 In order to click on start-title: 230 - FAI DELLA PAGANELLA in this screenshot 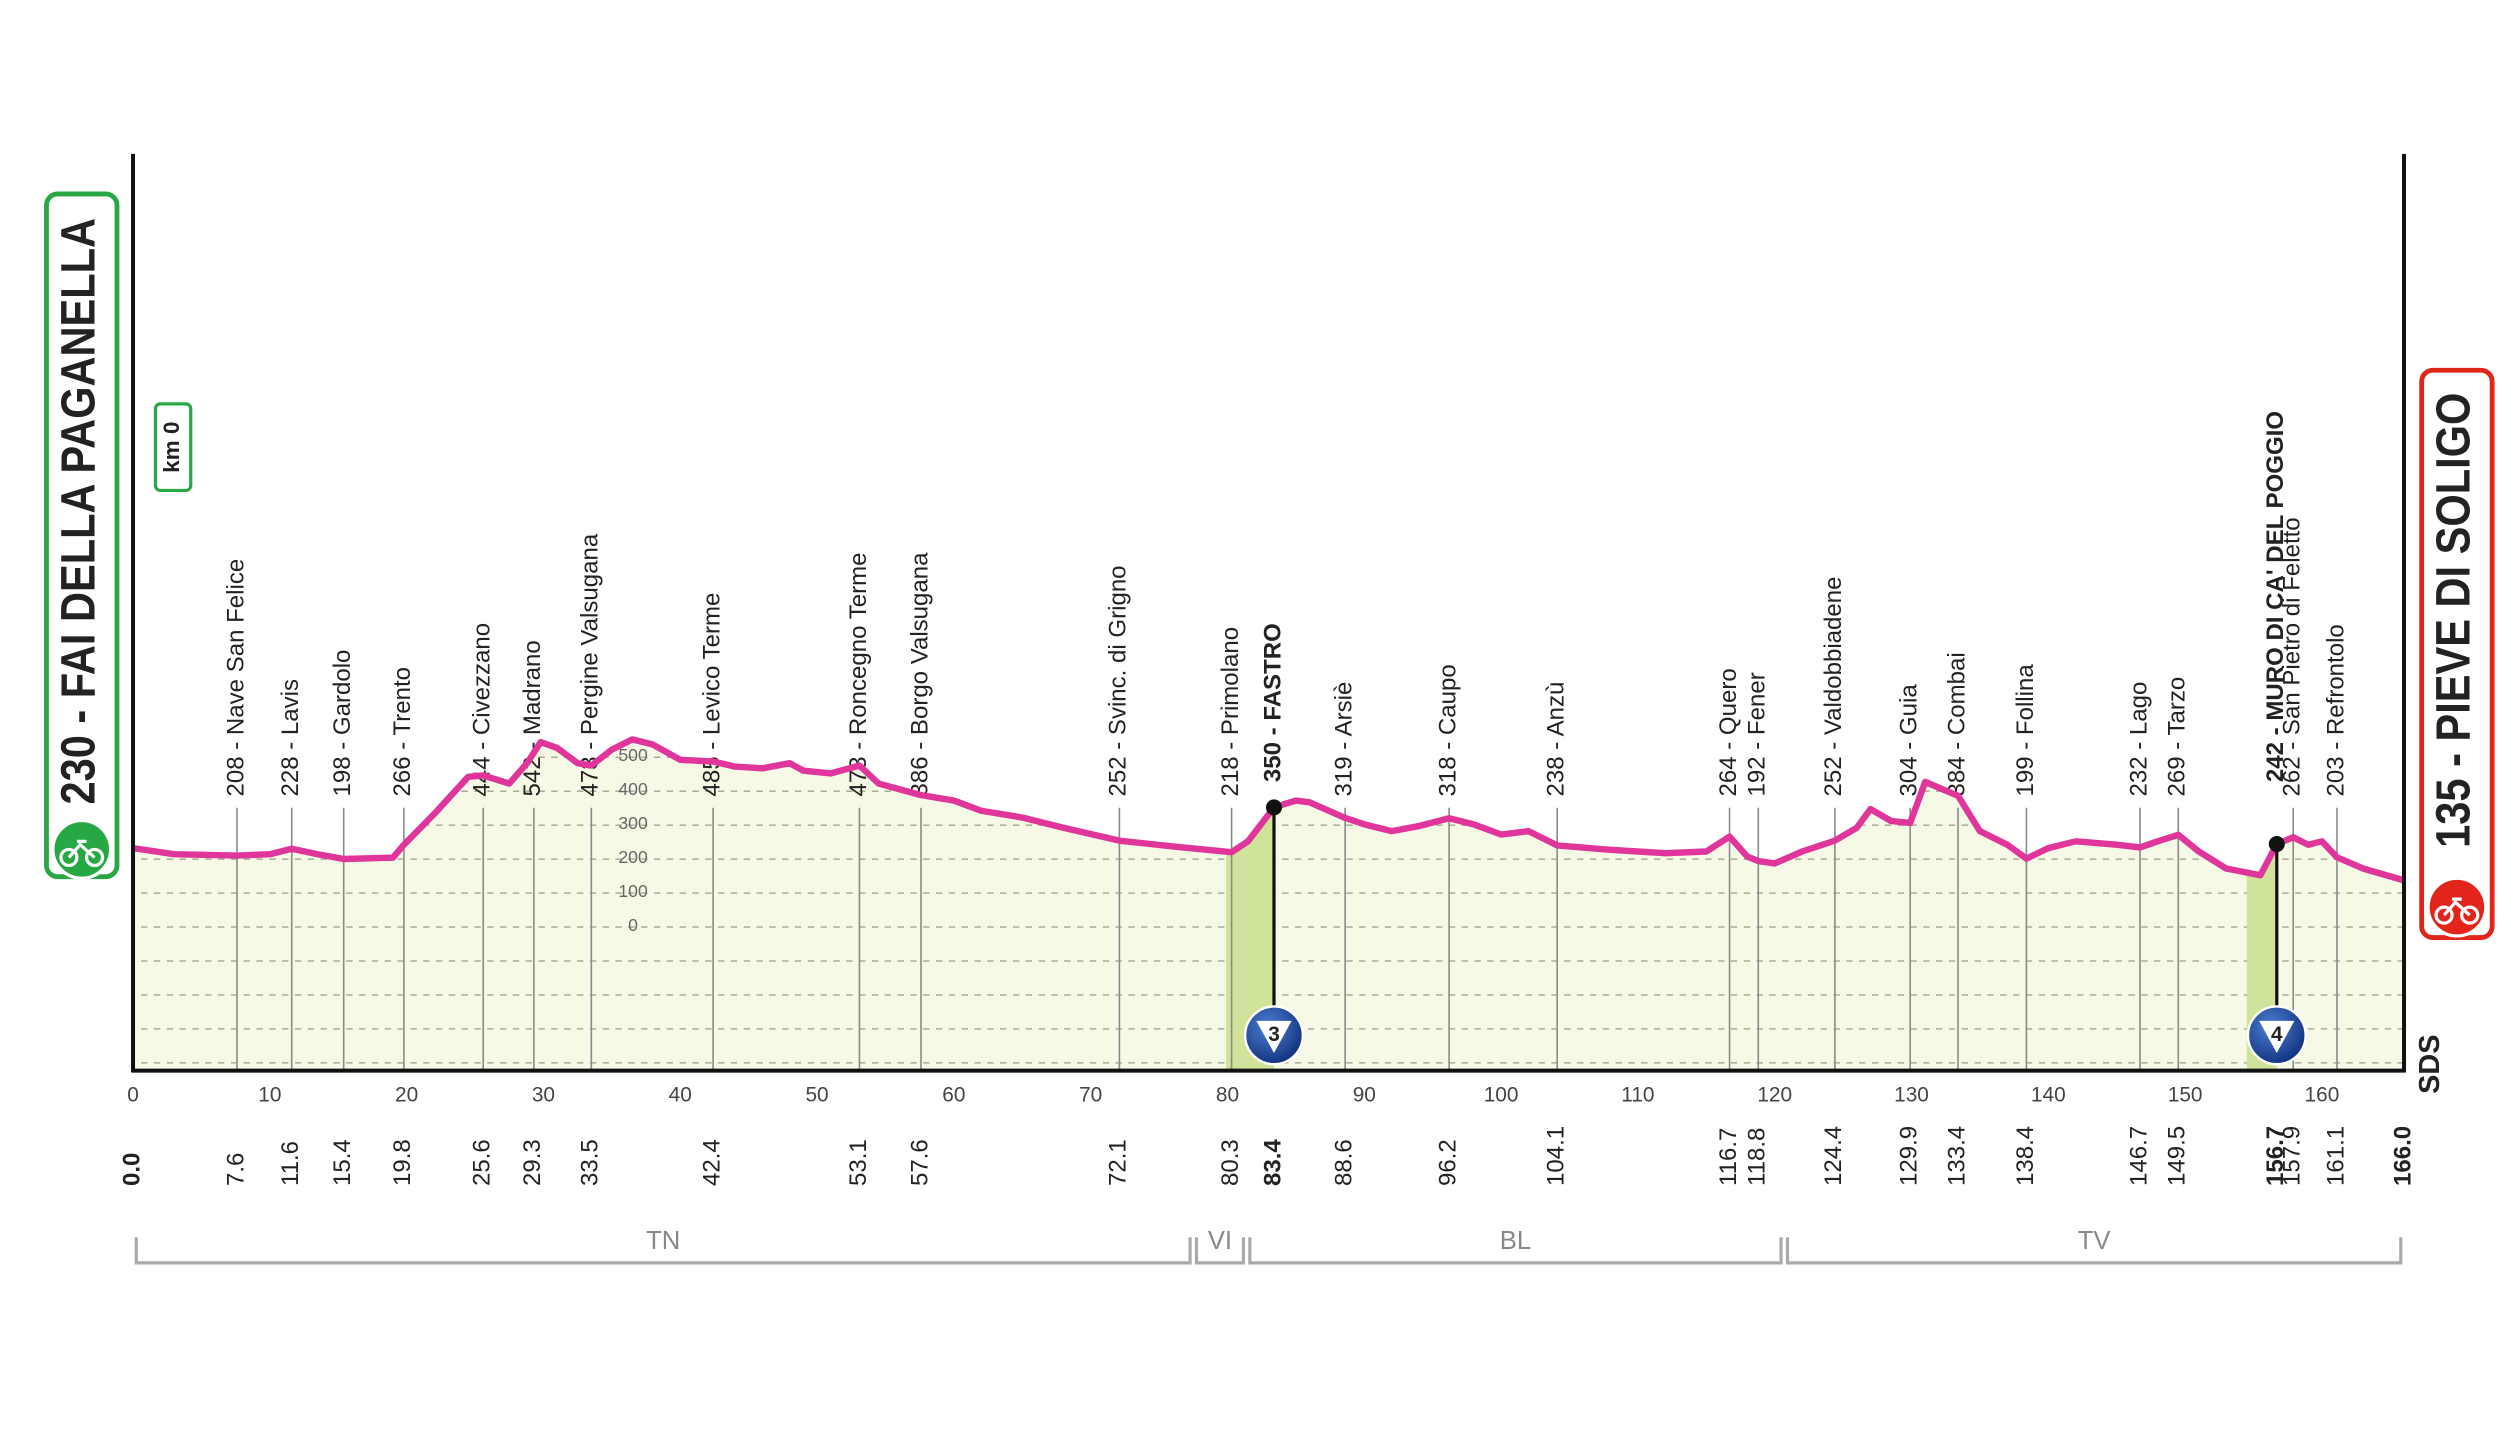, I will do `click(78, 511)`.